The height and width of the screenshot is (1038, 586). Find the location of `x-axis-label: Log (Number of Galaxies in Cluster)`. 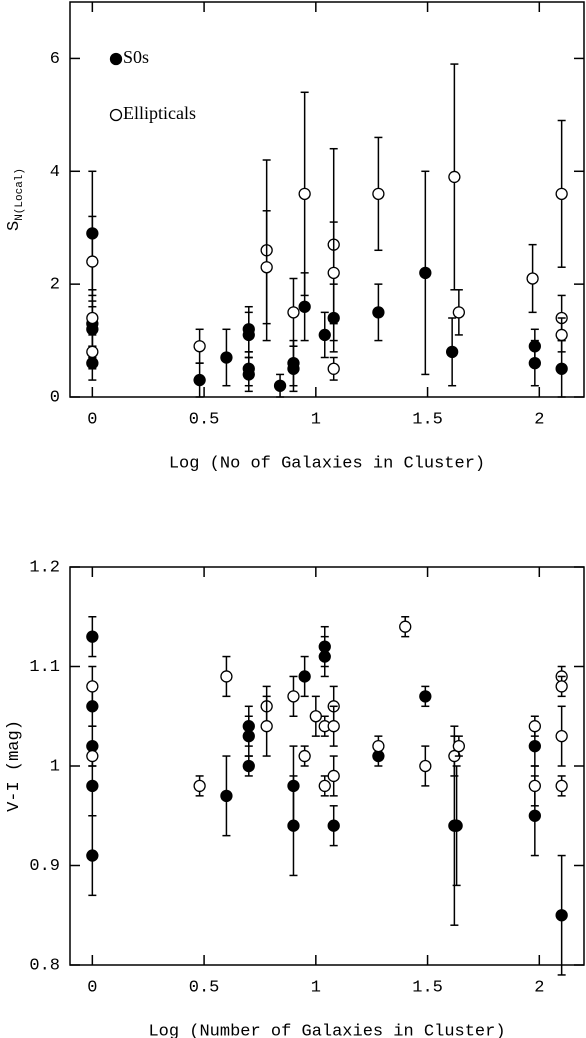

x-axis-label: Log (Number of Galaxies in Cluster) is located at coordinates (326, 1030).